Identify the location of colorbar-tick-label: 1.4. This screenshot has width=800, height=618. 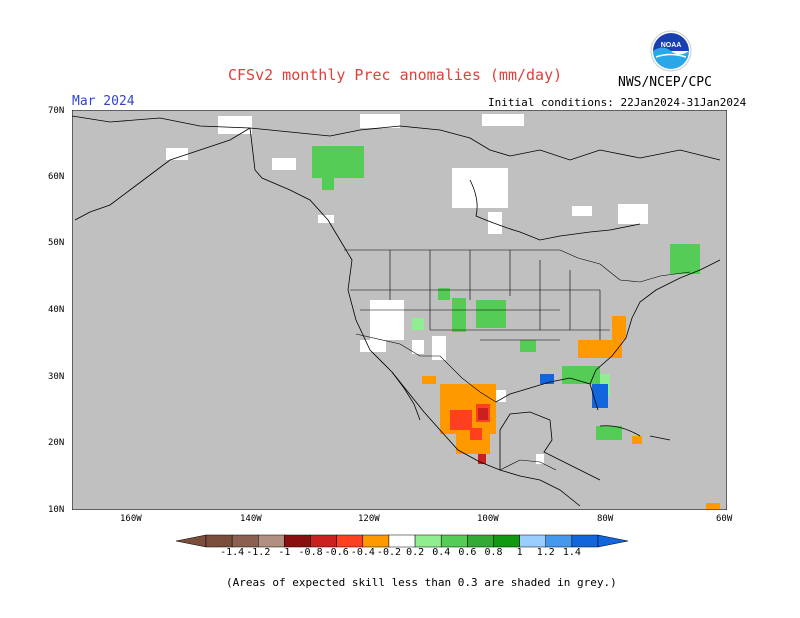
(571, 552).